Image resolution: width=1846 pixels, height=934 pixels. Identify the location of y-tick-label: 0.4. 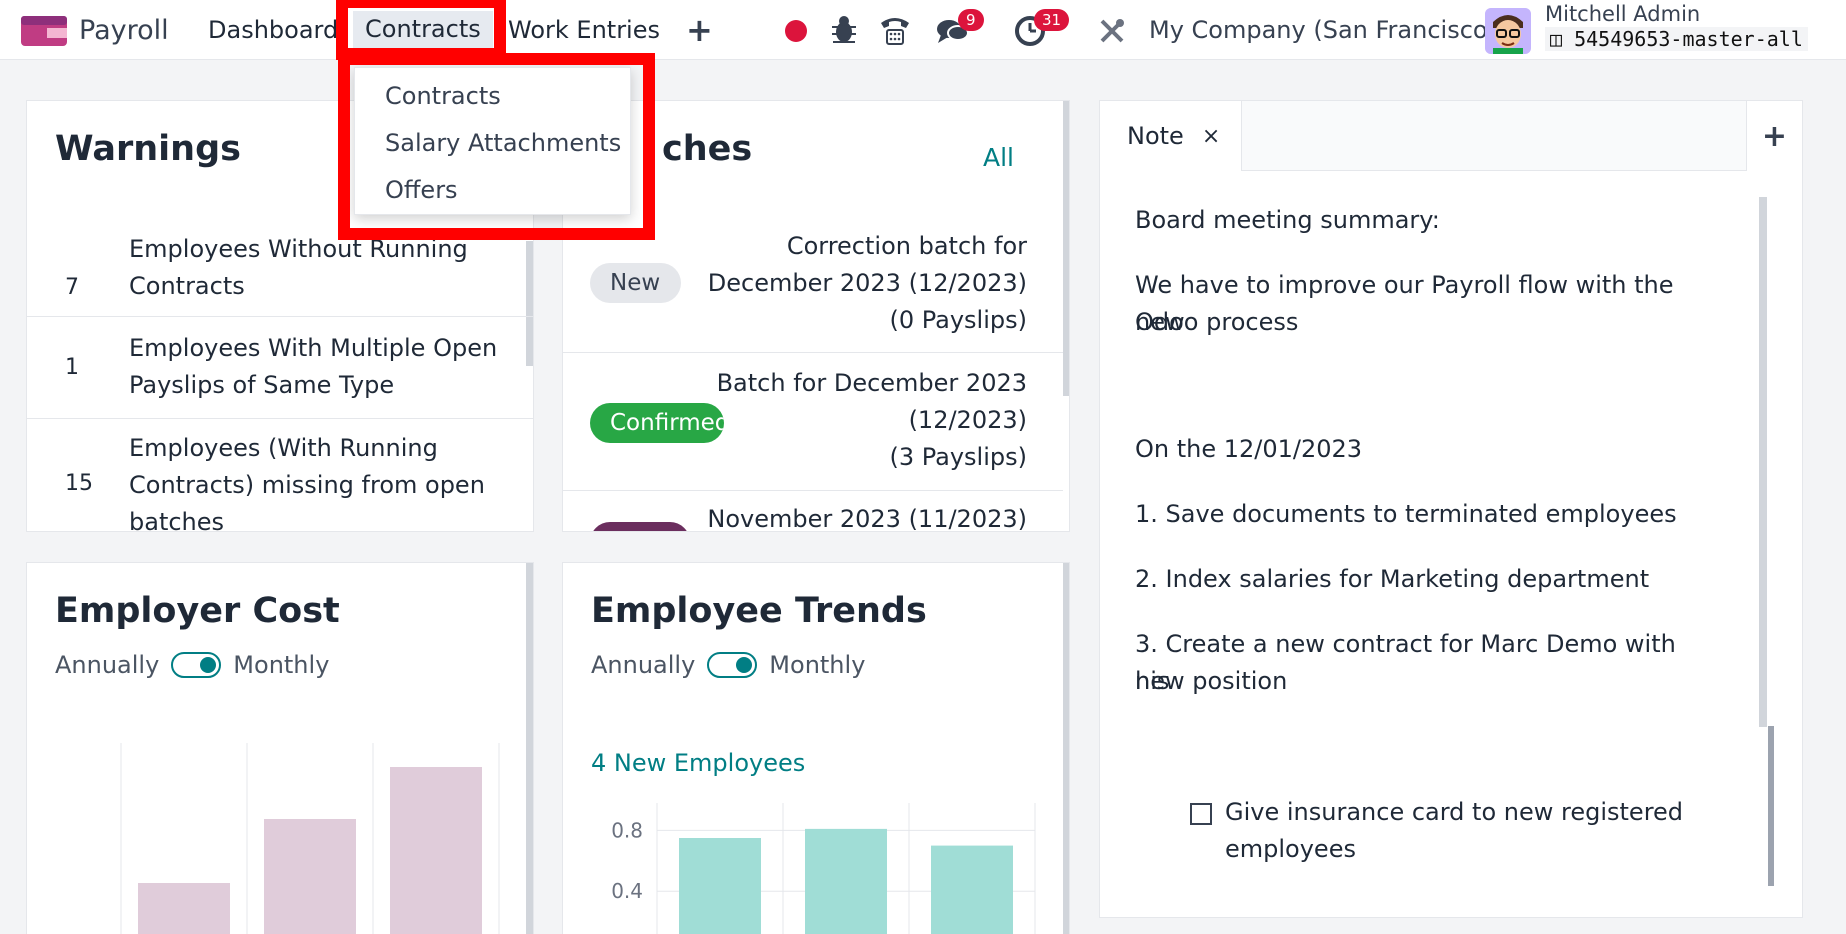
(627, 891).